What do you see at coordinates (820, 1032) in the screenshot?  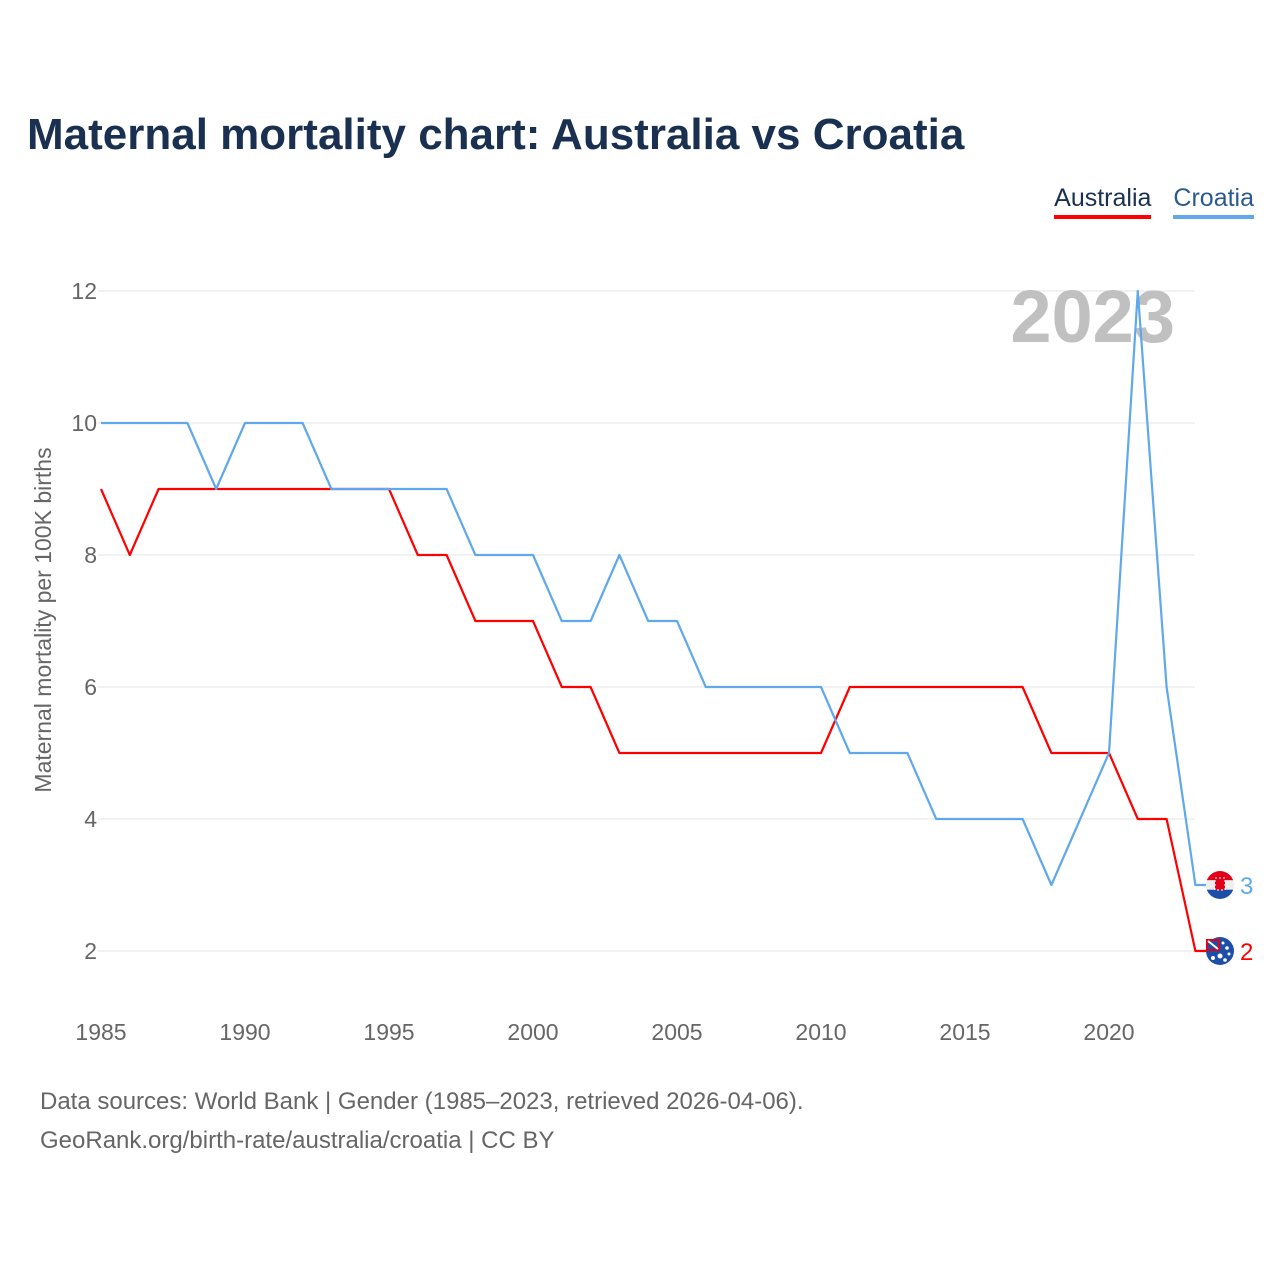 I see `x-tick-label: 2010` at bounding box center [820, 1032].